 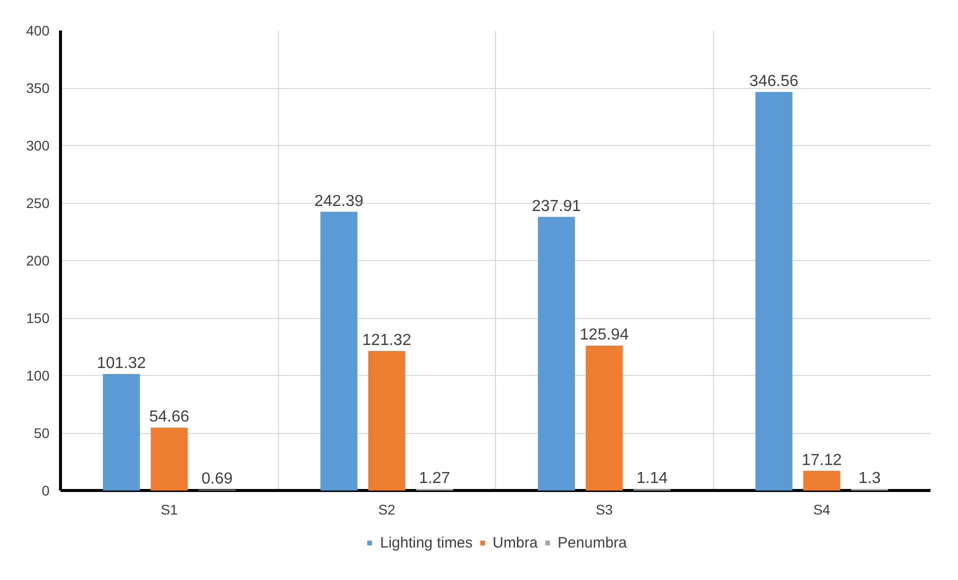 I want to click on y-tick-label: 0, so click(x=46, y=490).